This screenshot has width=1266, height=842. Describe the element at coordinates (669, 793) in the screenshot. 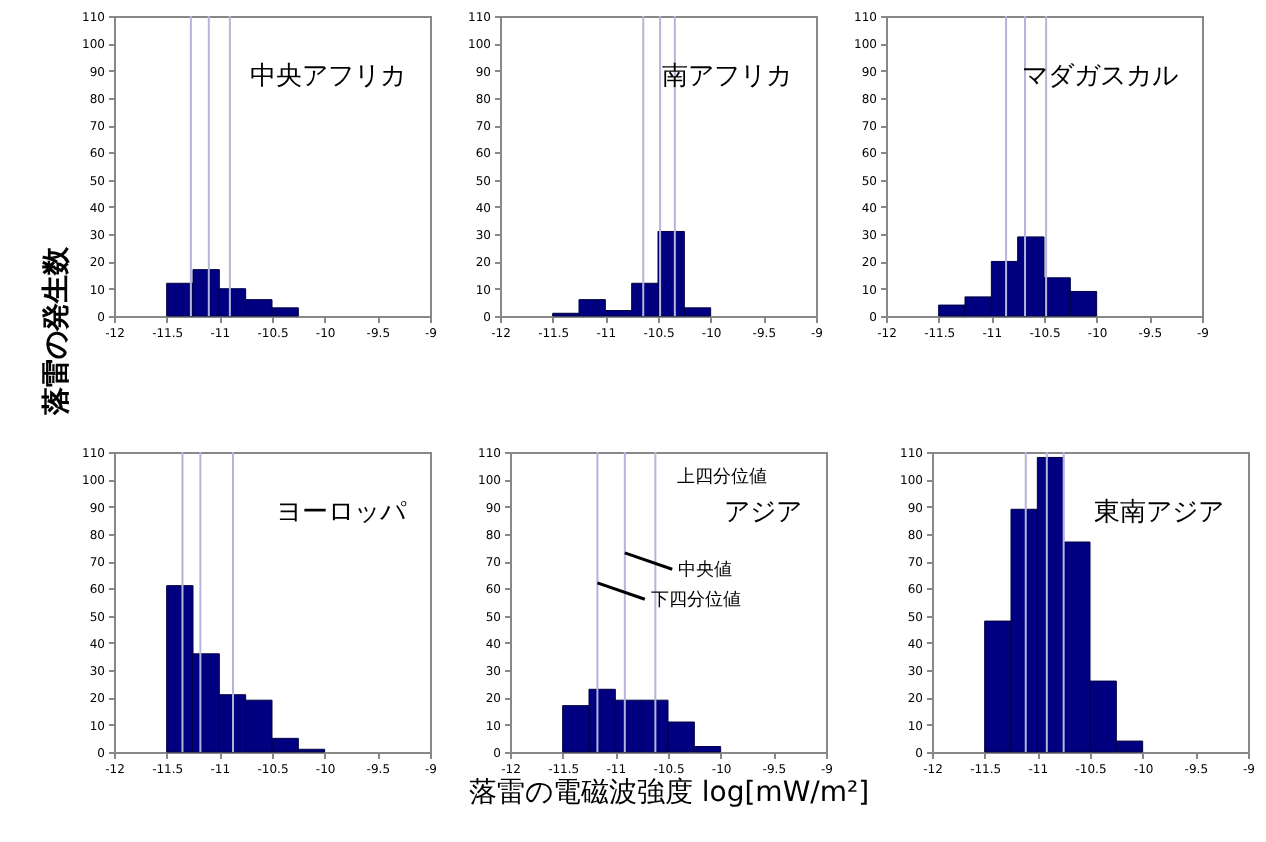

I see `x-axis-title: 落雷の電磁波強度 log[mW/m²]` at that location.